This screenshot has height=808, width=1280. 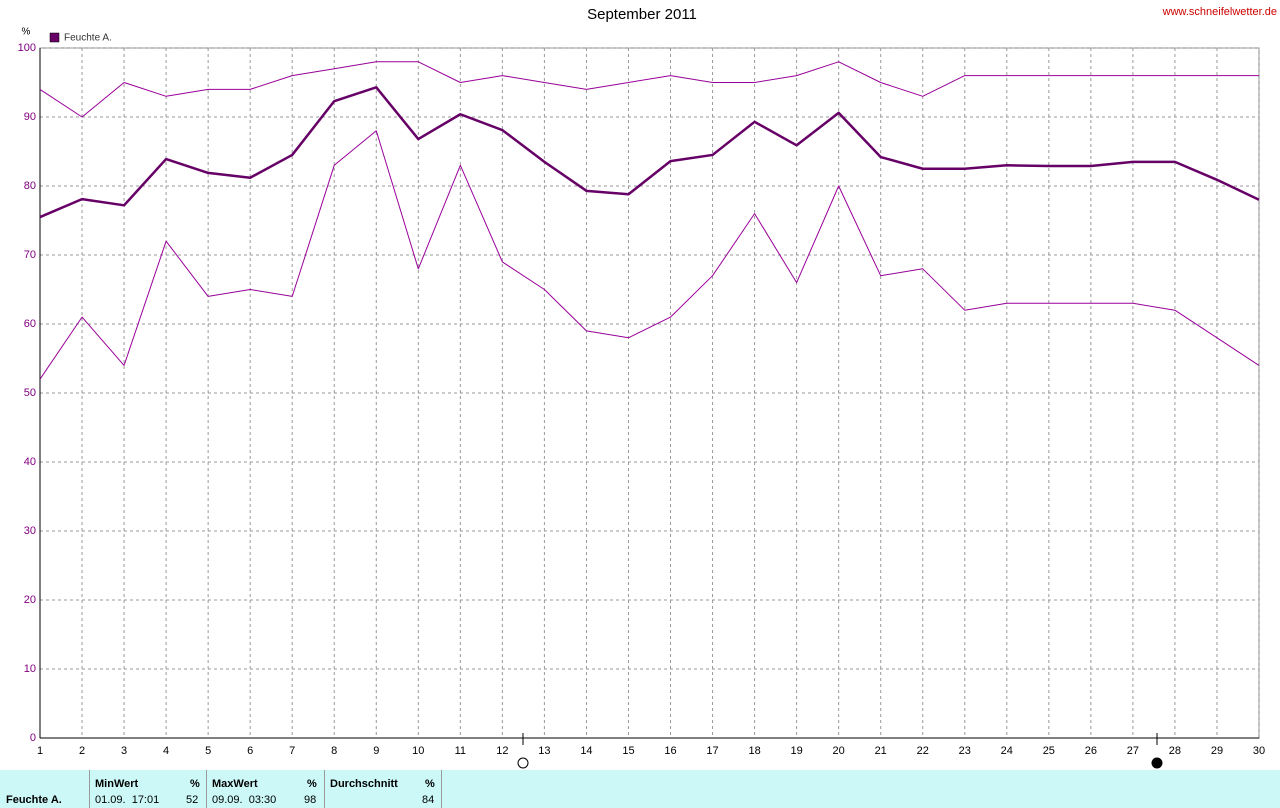 I want to click on x-tick-label: 4, so click(x=166, y=751).